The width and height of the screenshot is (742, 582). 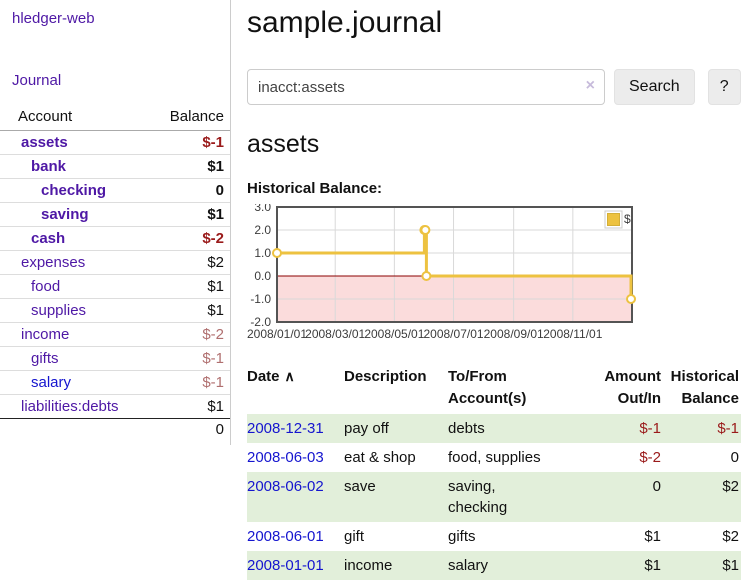 What do you see at coordinates (262, 209) in the screenshot?
I see `y-axis-tick: 3.0` at bounding box center [262, 209].